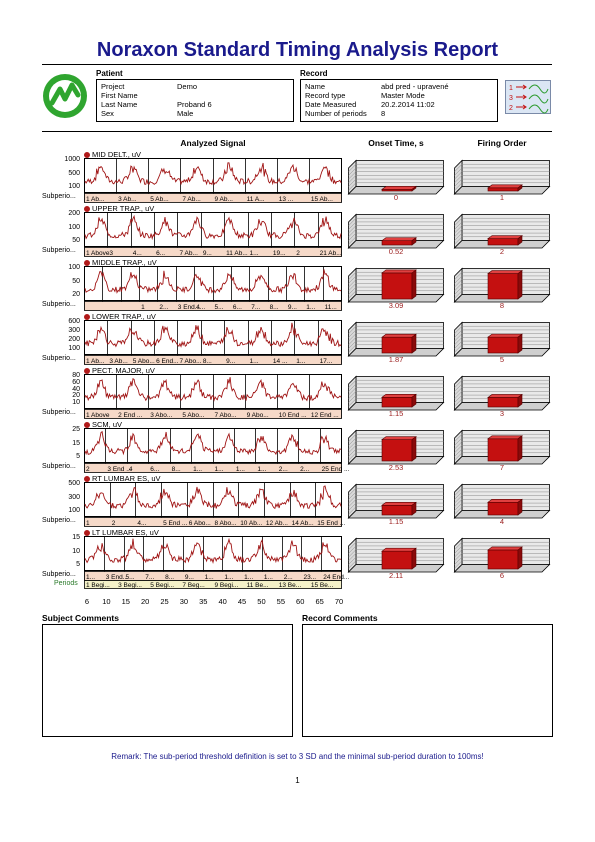 This screenshot has height=842, width=595. Describe the element at coordinates (74, 339) in the screenshot. I see `y-tick-label: 200` at that location.